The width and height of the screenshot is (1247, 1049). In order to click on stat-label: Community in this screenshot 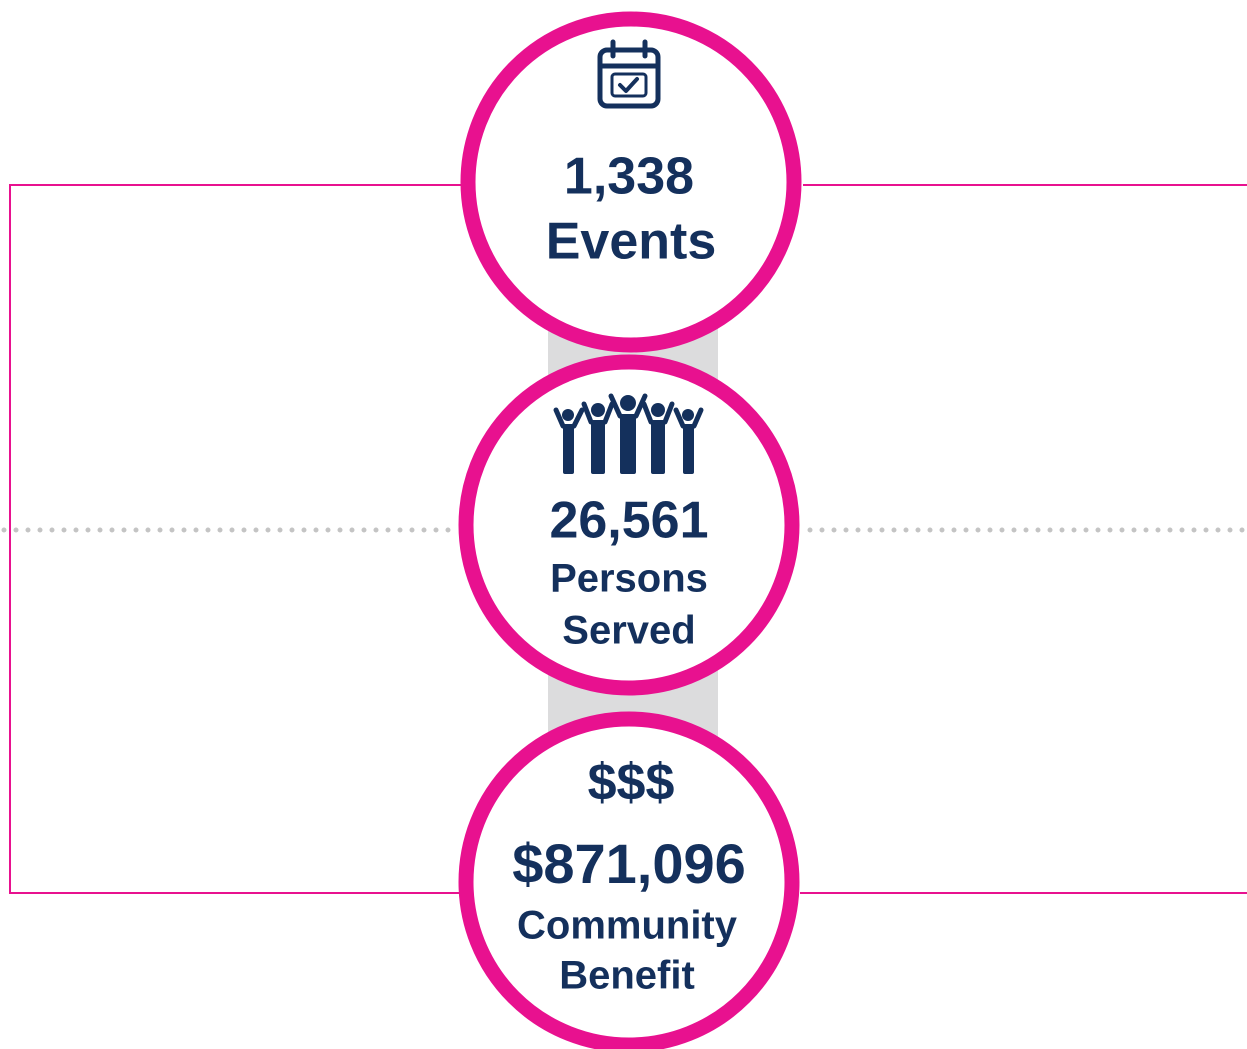, I will do `click(627, 926)`.